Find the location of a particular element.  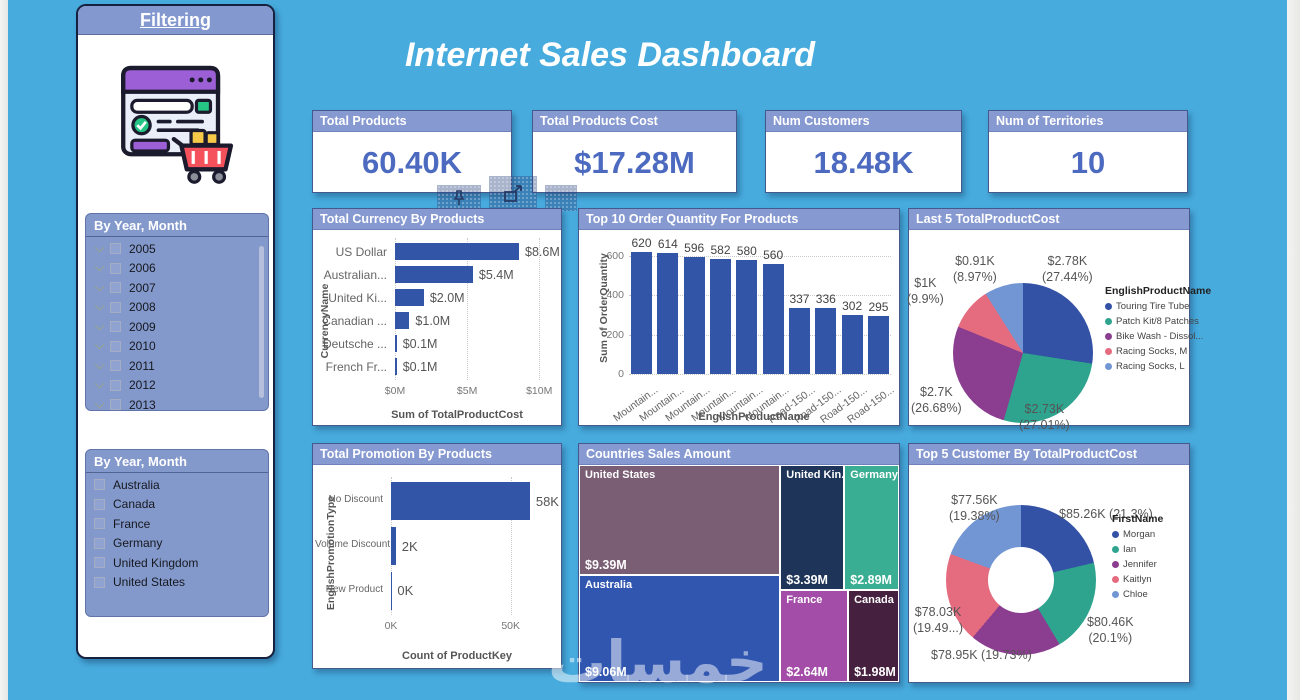

year-filter-item: 2008 is located at coordinates (177, 308).